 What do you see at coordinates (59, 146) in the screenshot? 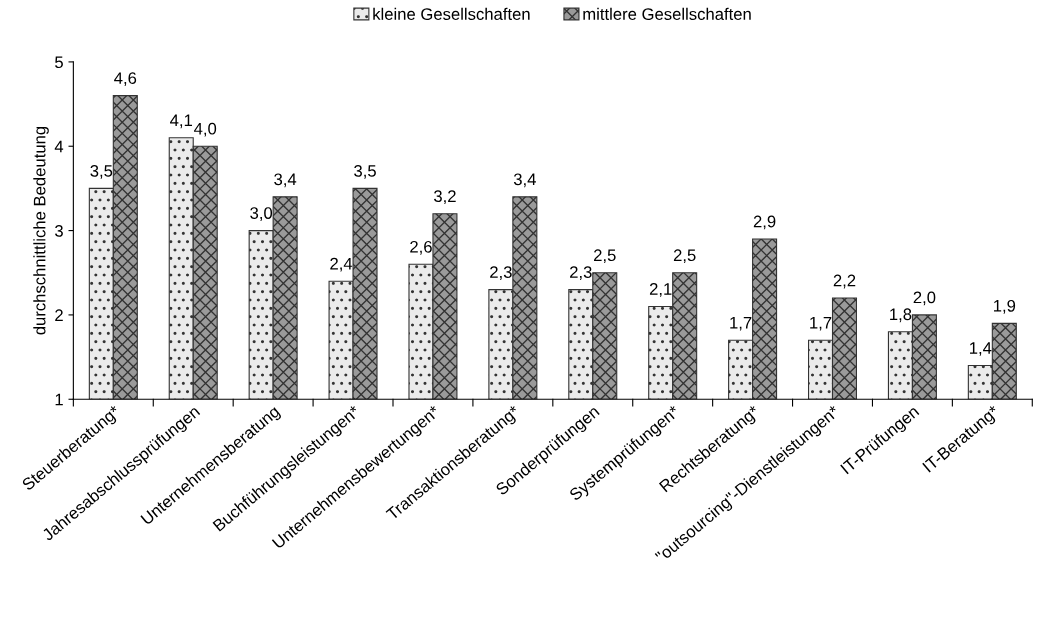
I see `y-tick-label: 4` at bounding box center [59, 146].